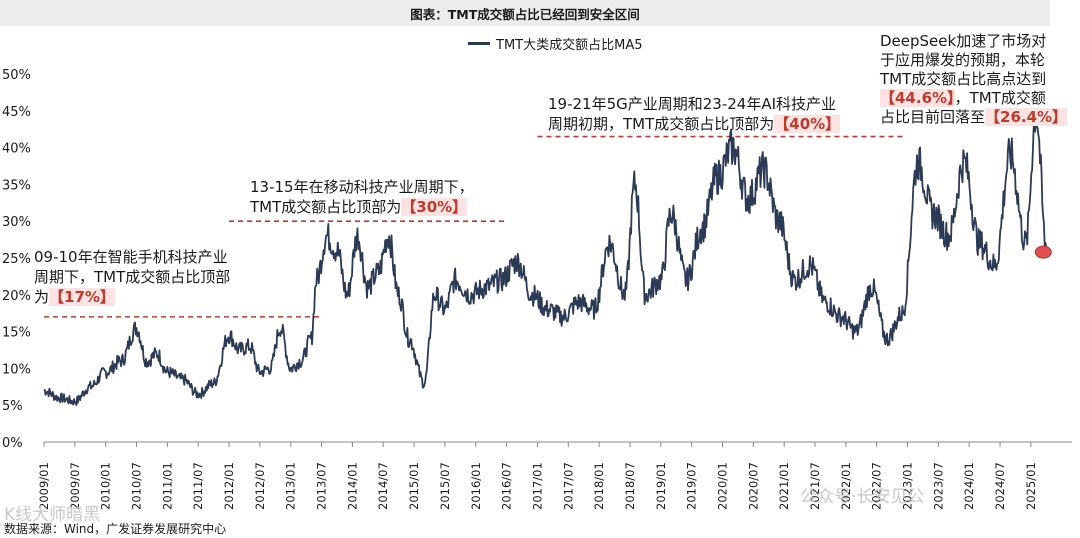  What do you see at coordinates (917, 98) in the screenshot?
I see `peak-value-44-6: 【44.6%】` at bounding box center [917, 98].